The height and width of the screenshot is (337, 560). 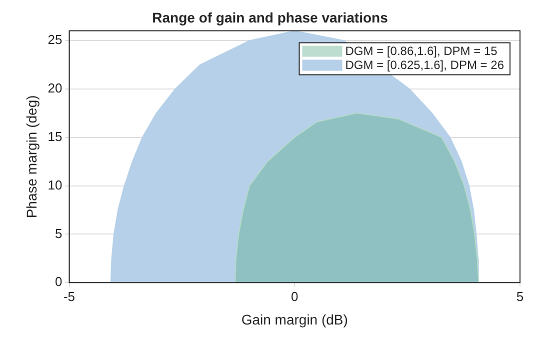 What do you see at coordinates (55, 88) in the screenshot?
I see `y-tick-label: 20` at bounding box center [55, 88].